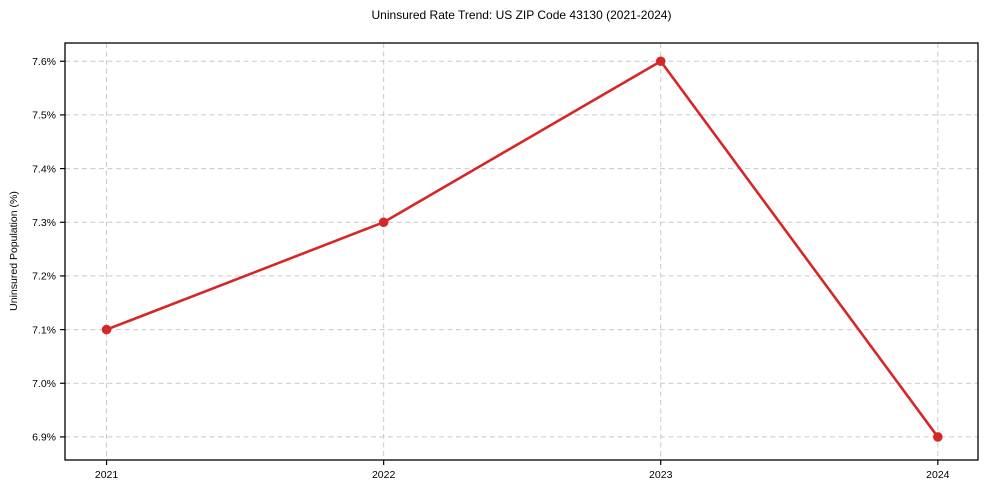 The width and height of the screenshot is (989, 490). Describe the element at coordinates (44, 384) in the screenshot. I see `y-tick-label: 7.0%` at that location.